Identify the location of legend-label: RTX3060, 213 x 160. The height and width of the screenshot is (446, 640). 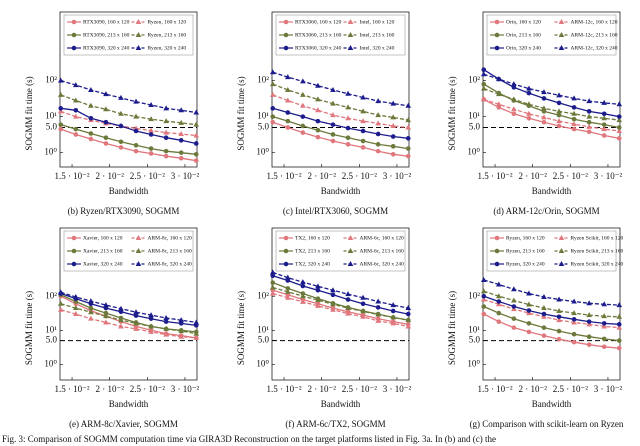
(318, 35).